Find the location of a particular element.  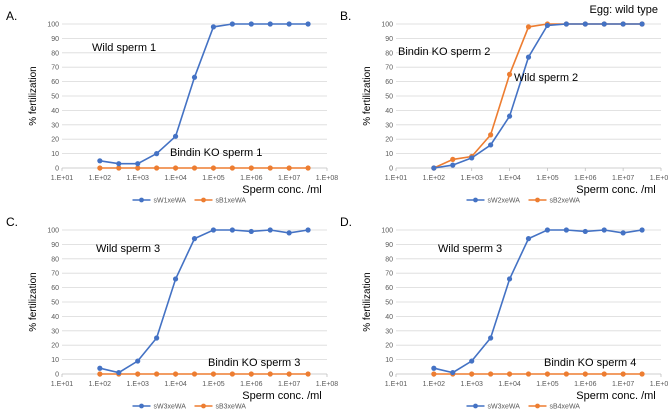

series-line-sw2xewa is located at coordinates (538, 96).